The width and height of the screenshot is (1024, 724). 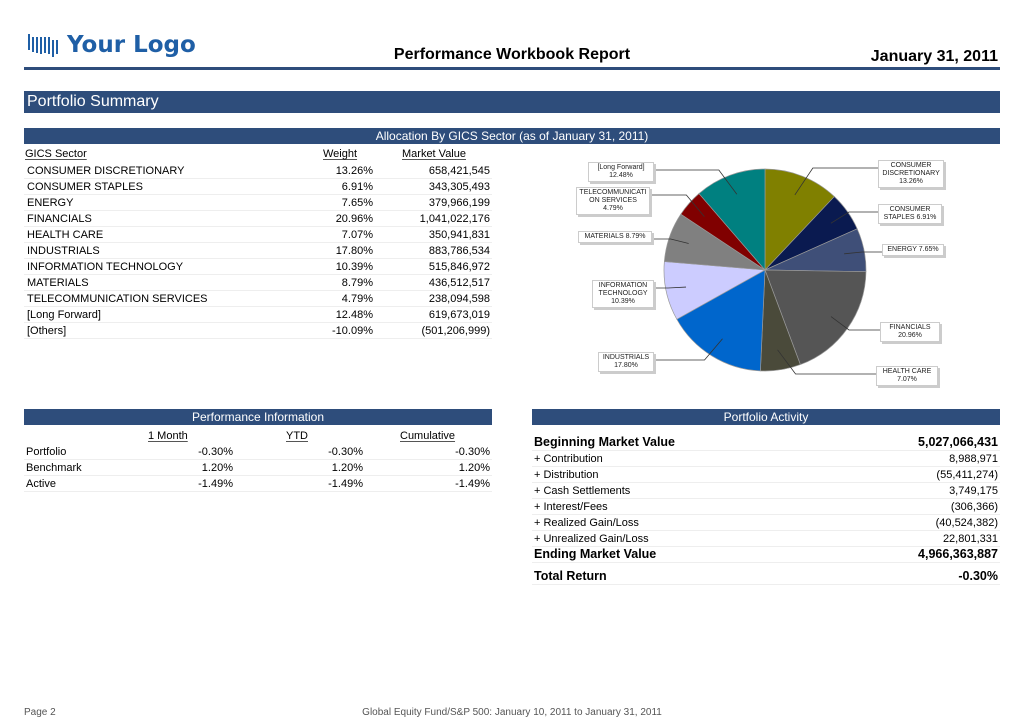 I want to click on activity-row: + Cash Settlements 3,749,175, so click(x=766, y=491).